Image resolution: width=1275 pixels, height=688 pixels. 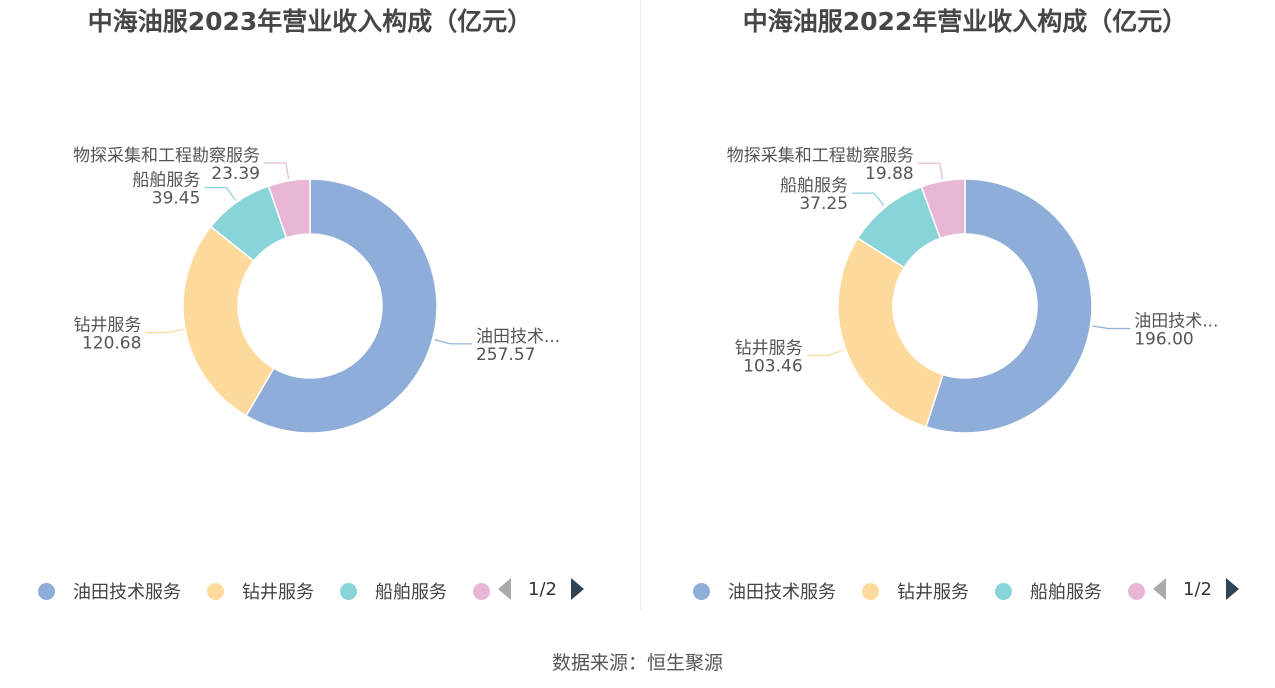 I want to click on slice-label-value: 196.00, so click(x=1163, y=340).